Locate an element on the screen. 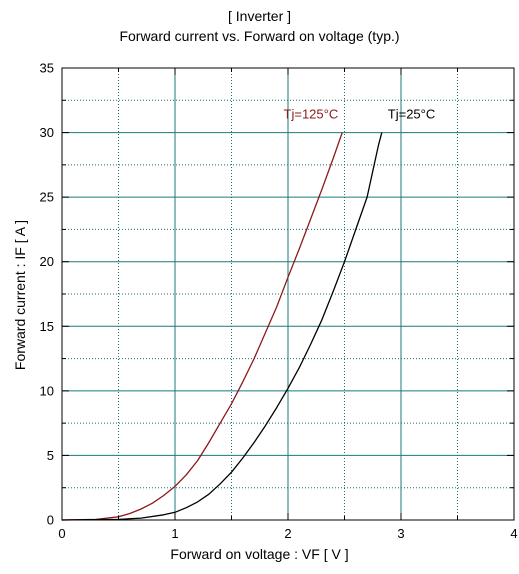 This screenshot has width=519, height=574. x-axis-label: Forward on voltage : VF [ V ] is located at coordinates (259, 554).